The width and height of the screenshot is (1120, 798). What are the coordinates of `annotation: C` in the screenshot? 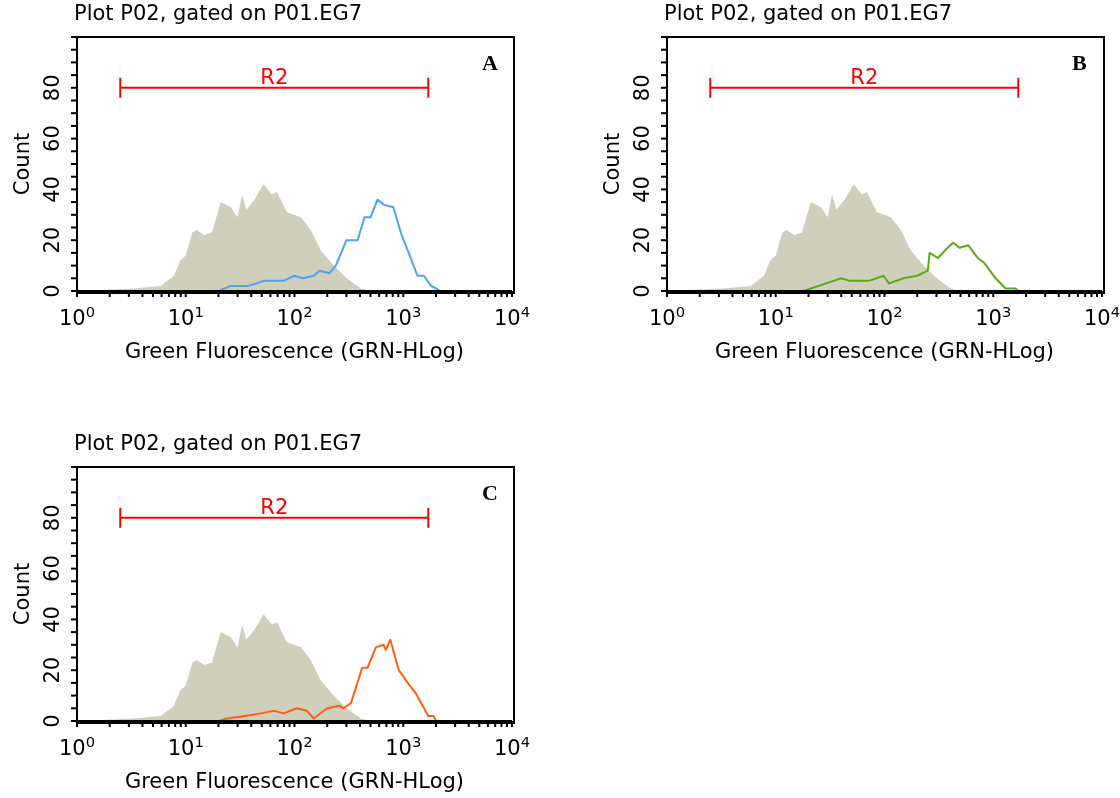 It's located at (490, 492).